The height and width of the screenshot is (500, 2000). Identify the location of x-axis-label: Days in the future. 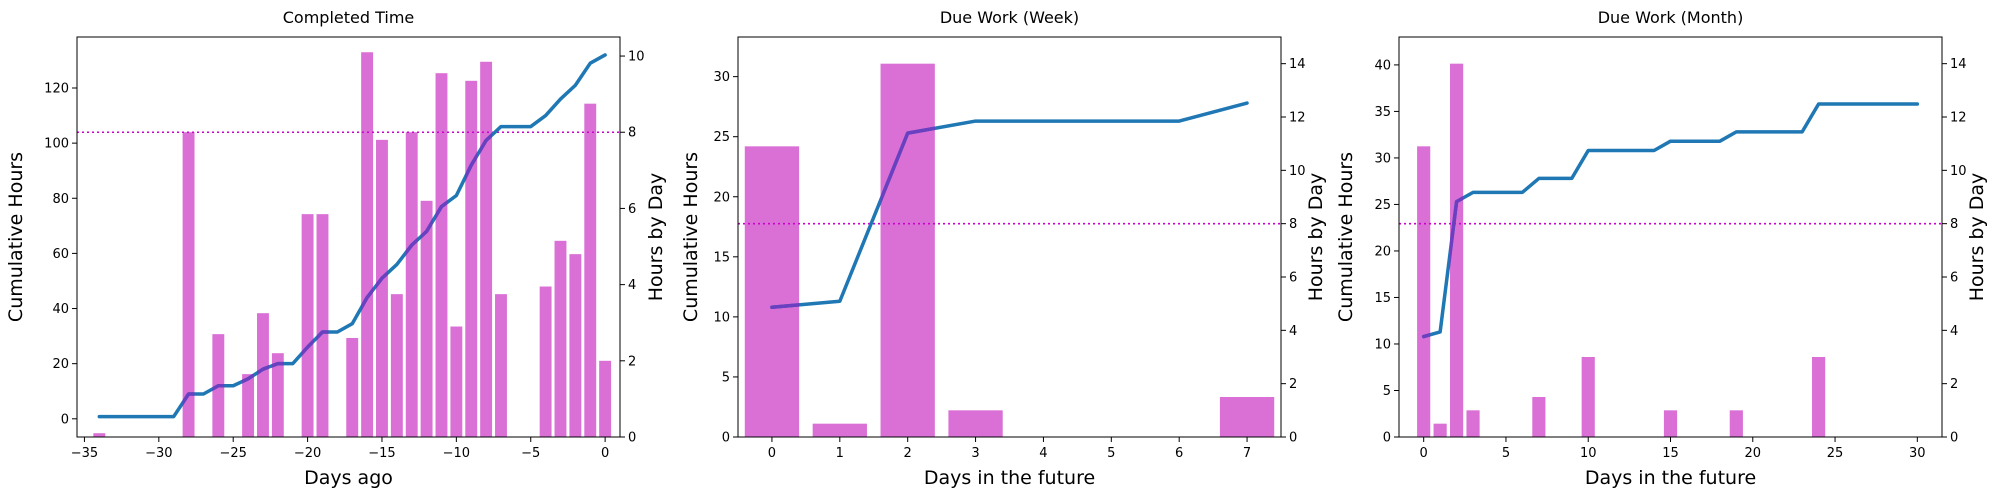
(1009, 478).